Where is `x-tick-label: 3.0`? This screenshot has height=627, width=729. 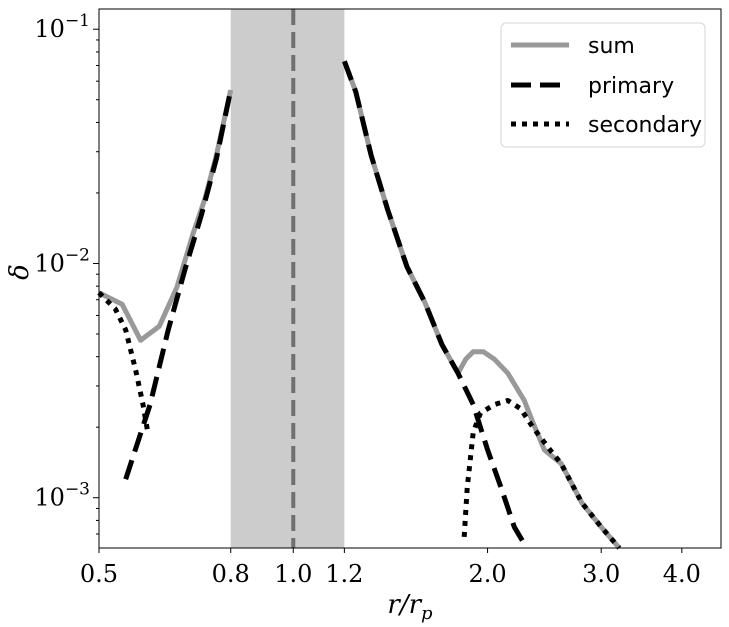
x-tick-label: 3.0 is located at coordinates (601, 574).